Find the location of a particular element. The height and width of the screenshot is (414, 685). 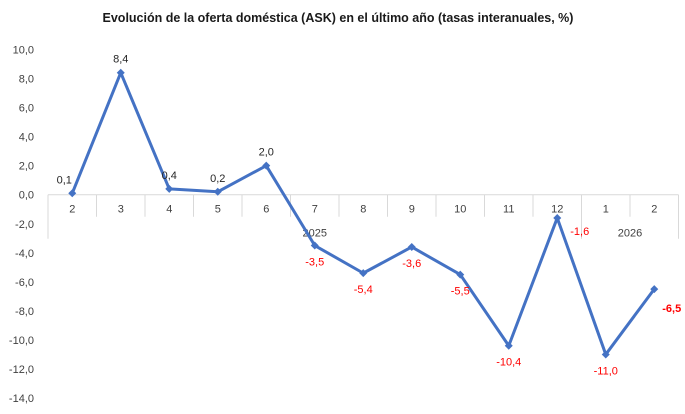

x-tick-label: 1 is located at coordinates (606, 210).